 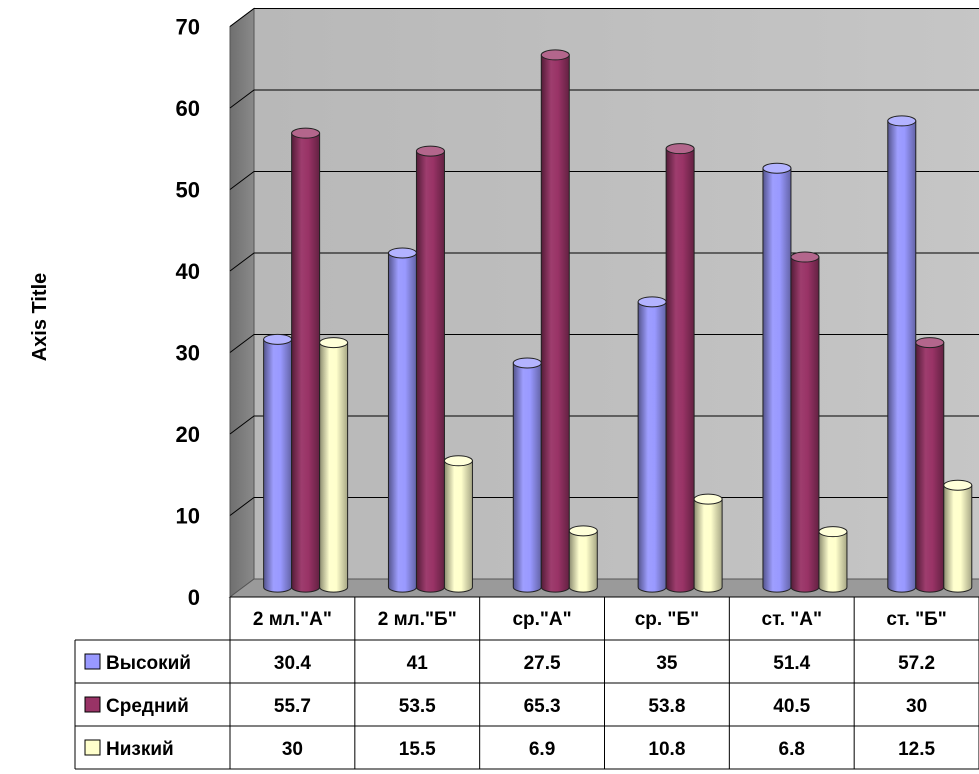 I want to click on category-label: 2 мл."А", so click(x=292, y=619).